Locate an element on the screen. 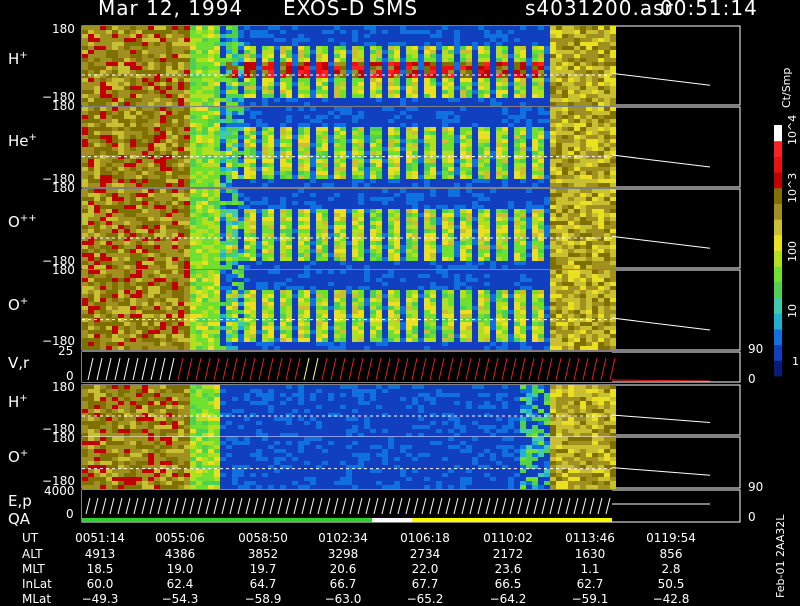 The width and height of the screenshot is (800, 606). table-cell: 18.5 is located at coordinates (100, 569).